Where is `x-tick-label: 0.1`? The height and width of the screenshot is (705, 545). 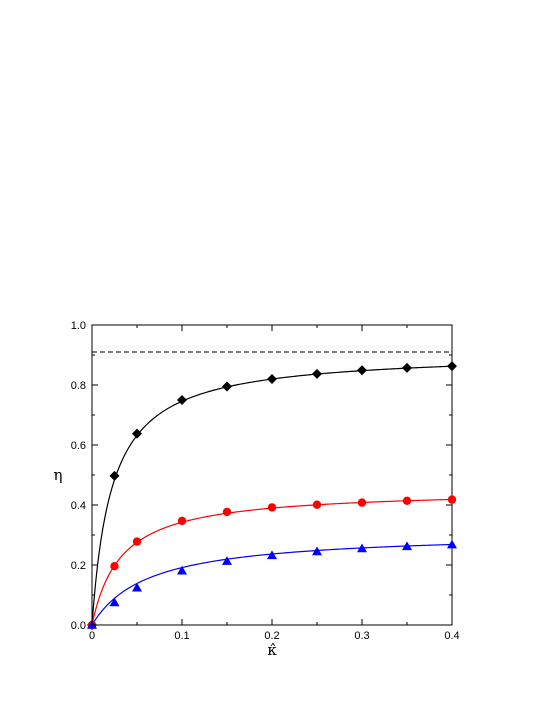
x-tick-label: 0.1 is located at coordinates (181, 636).